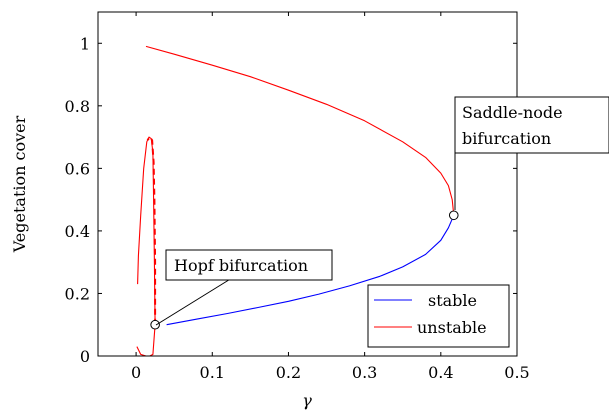 This screenshot has width=609, height=412. What do you see at coordinates (77, 168) in the screenshot?
I see `y-tick-label: 0.6` at bounding box center [77, 168].